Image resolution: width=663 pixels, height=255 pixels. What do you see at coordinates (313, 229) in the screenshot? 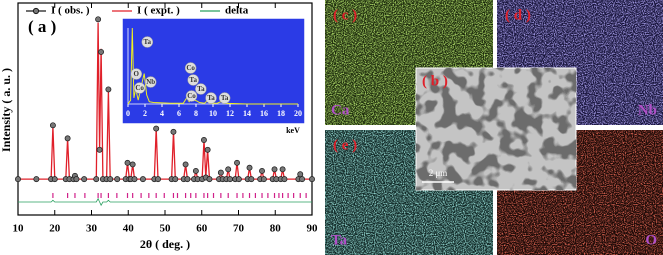
I see `x-tick-label: 90` at bounding box center [313, 229].